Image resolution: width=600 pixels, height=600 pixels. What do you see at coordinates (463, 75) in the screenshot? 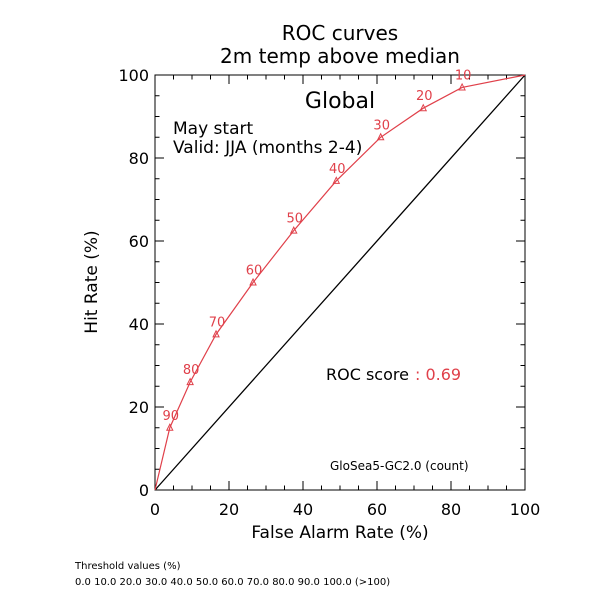
I see `threshold-label: 10` at bounding box center [463, 75].